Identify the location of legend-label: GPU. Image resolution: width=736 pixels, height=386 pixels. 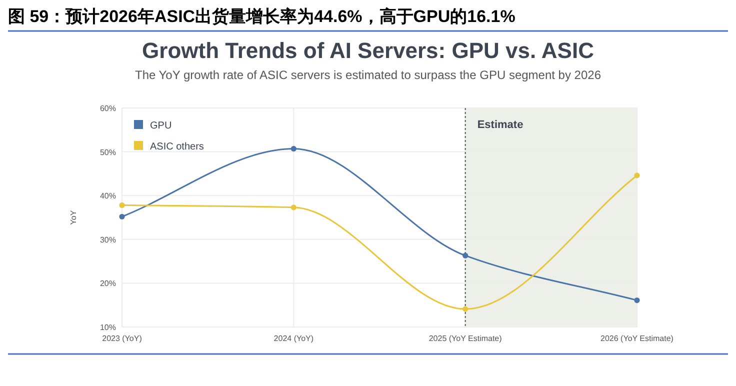
(161, 126).